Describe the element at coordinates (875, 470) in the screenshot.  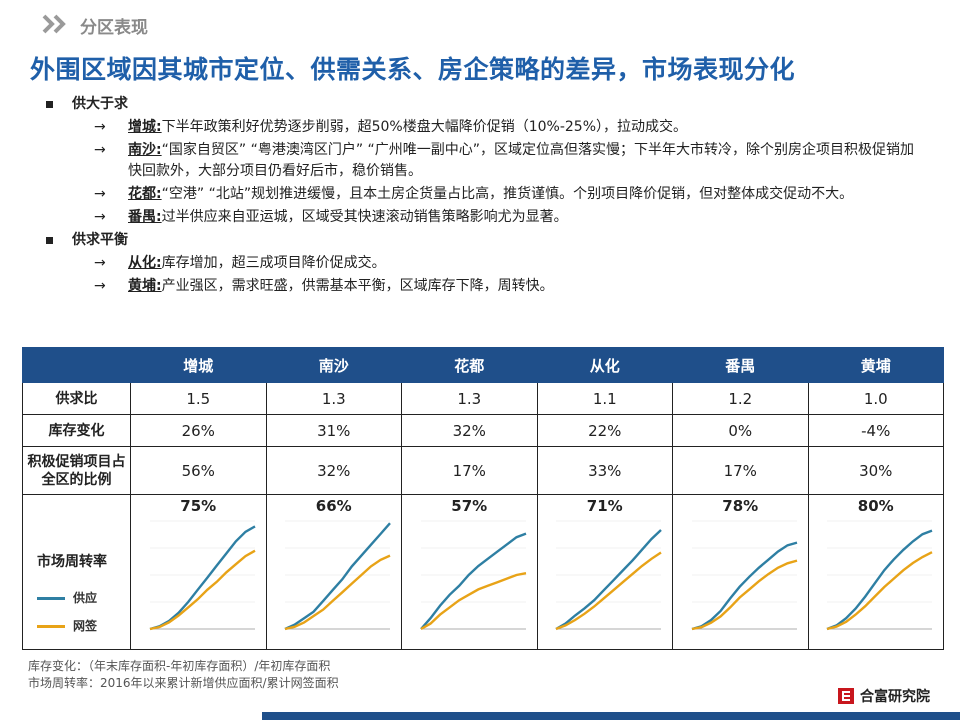
I see `table-cell: 30%` at that location.